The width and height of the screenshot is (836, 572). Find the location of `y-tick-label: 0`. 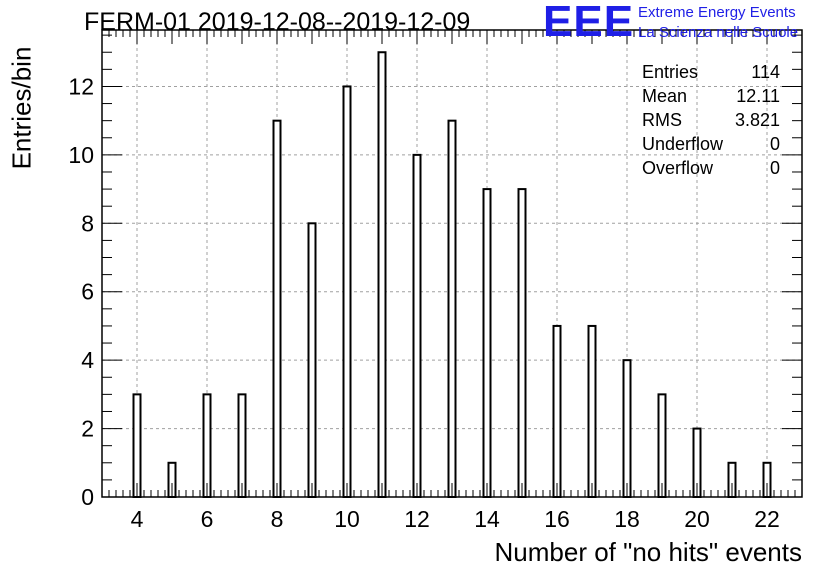

y-tick-label: 0 is located at coordinates (87, 497).